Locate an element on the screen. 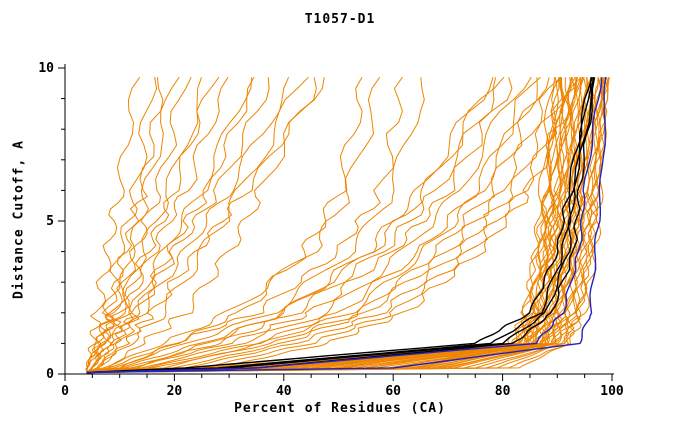 The height and width of the screenshot is (440, 680). chart-title: T1057-D1 is located at coordinates (340, 19).